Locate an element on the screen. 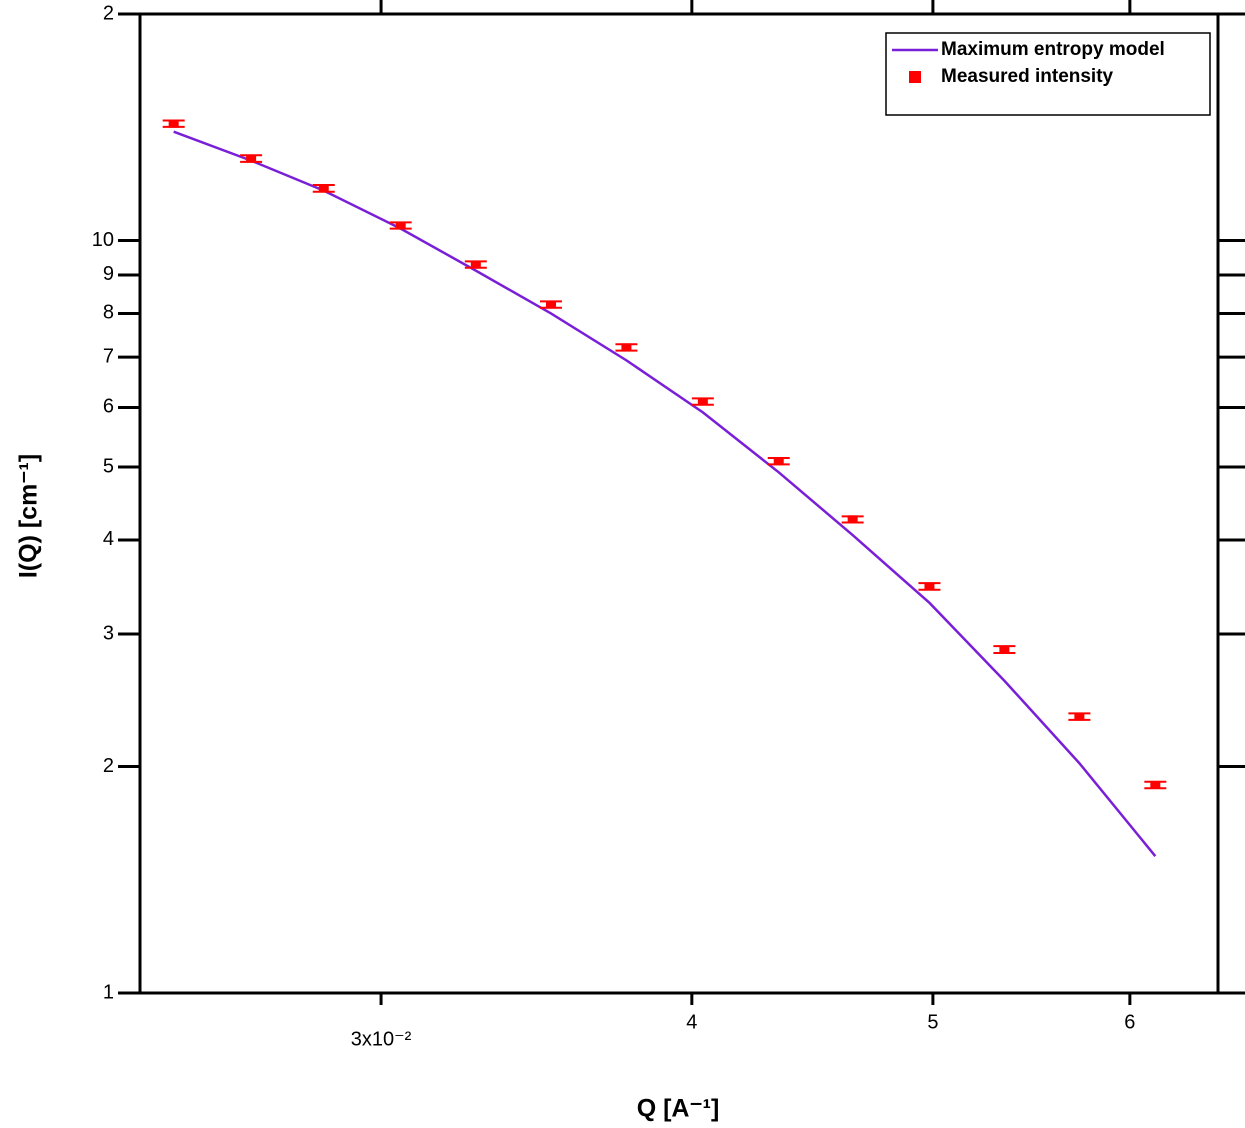 The image size is (1245, 1128). y-tick-label: 8 is located at coordinates (108, 313).